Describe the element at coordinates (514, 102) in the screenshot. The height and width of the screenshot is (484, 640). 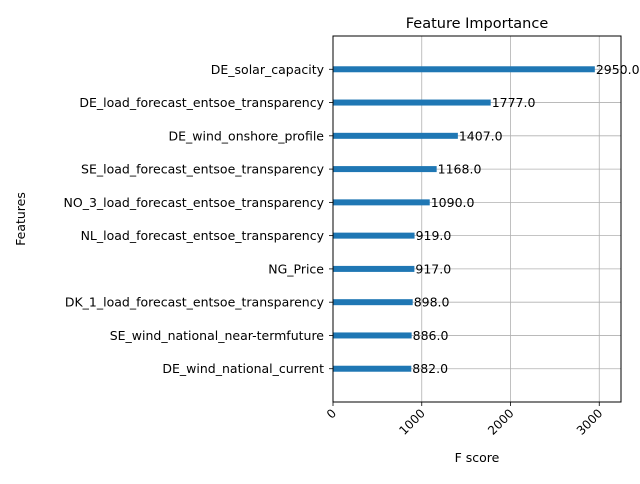
I see `bar-value-label: 1777.0` at that location.